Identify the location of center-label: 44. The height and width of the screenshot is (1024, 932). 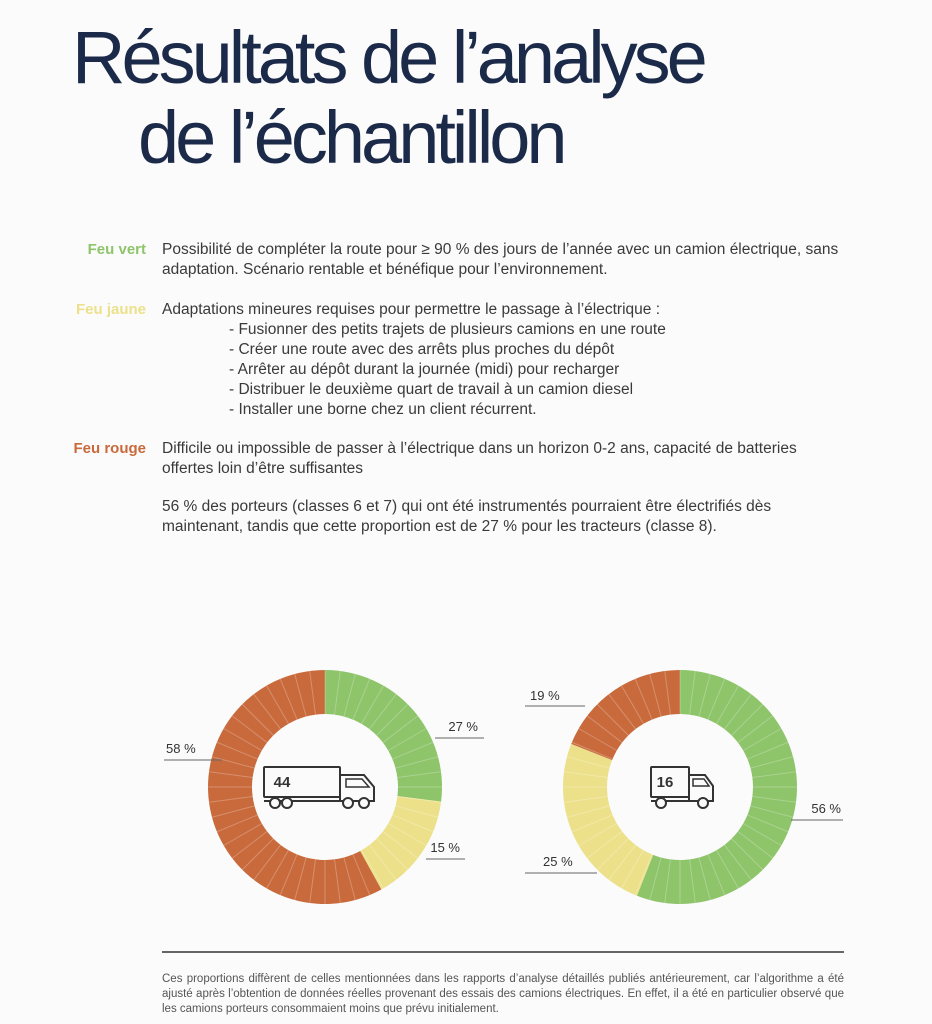
(282, 782).